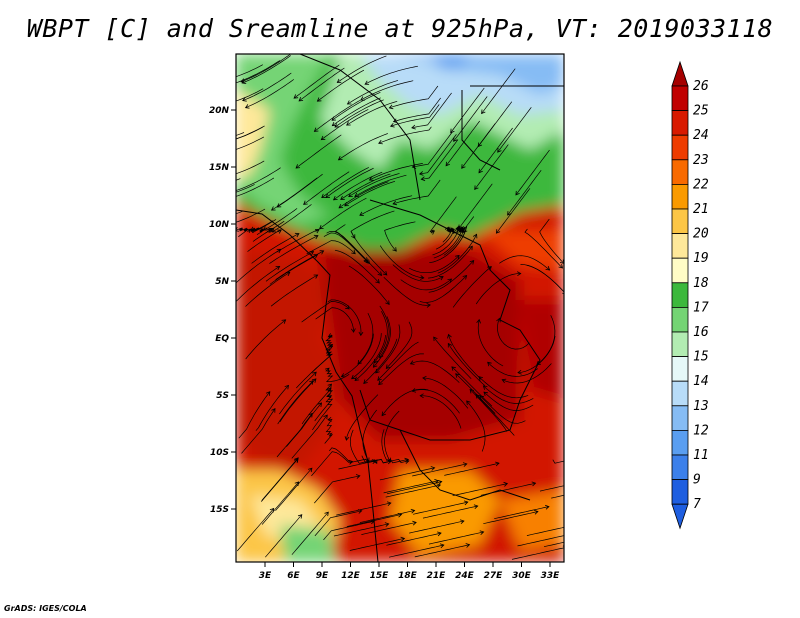 The width and height of the screenshot is (800, 618). Describe the element at coordinates (494, 576) in the screenshot. I see `lon-tick-label: 27E` at that location.